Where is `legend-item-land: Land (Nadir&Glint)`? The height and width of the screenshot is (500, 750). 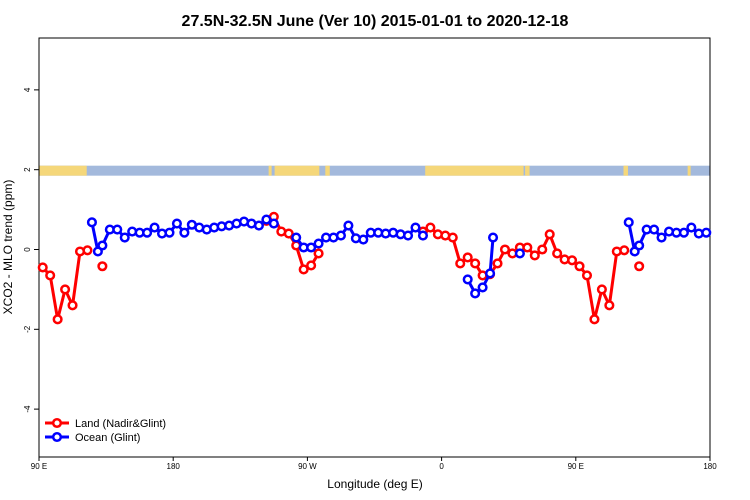 legend-item-land: Land (Nadir&Glint) is located at coordinates (105, 423).